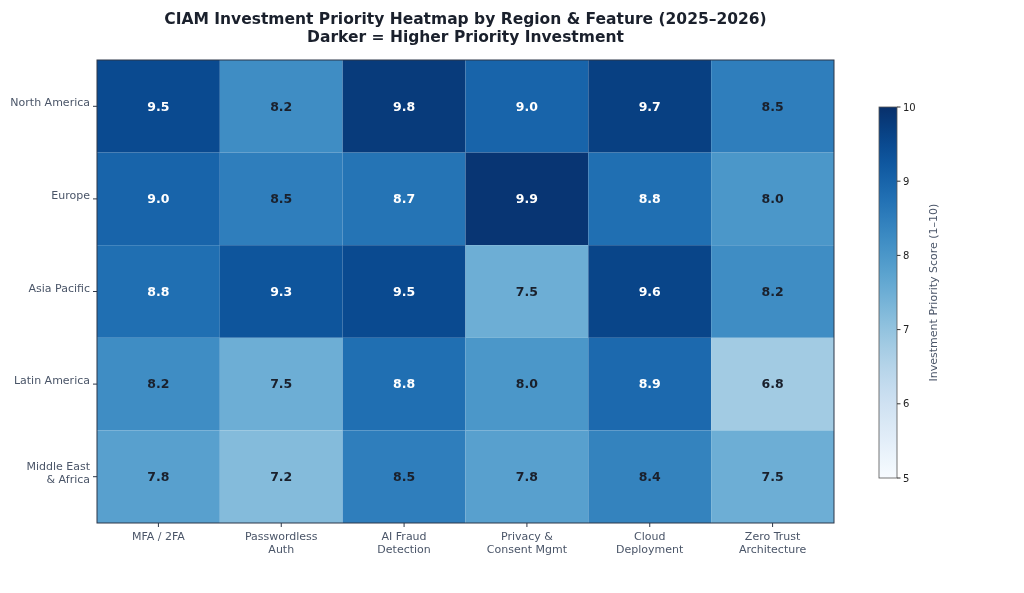  What do you see at coordinates (404, 199) in the screenshot?
I see `data-label: 8.7` at bounding box center [404, 199].